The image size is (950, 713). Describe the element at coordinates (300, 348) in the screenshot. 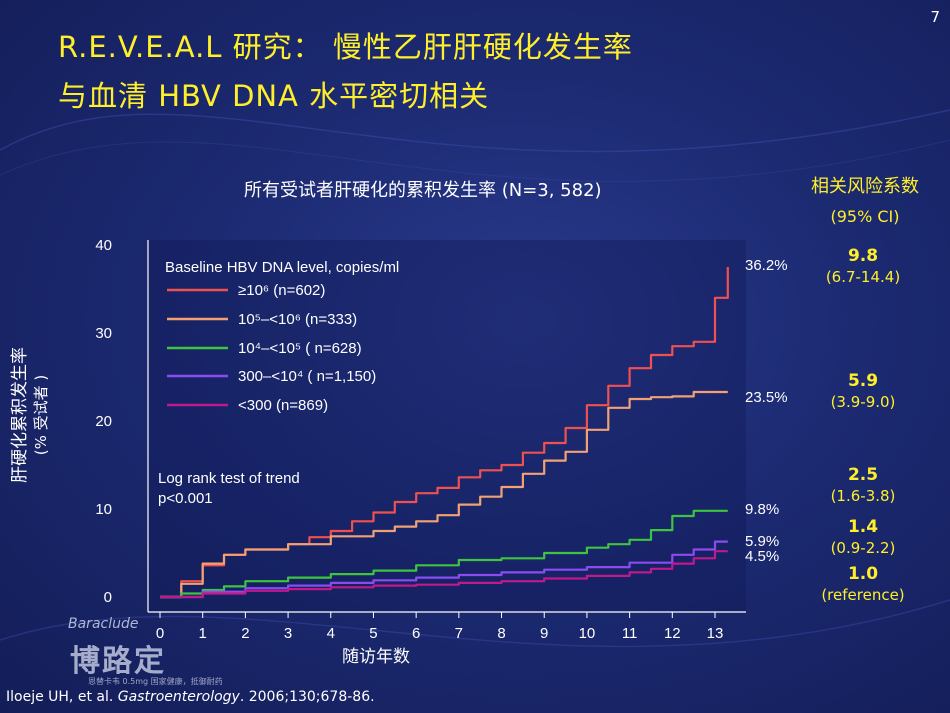

I see `legend-label: 10⁴–<10⁵ ( n=628)` at that location.